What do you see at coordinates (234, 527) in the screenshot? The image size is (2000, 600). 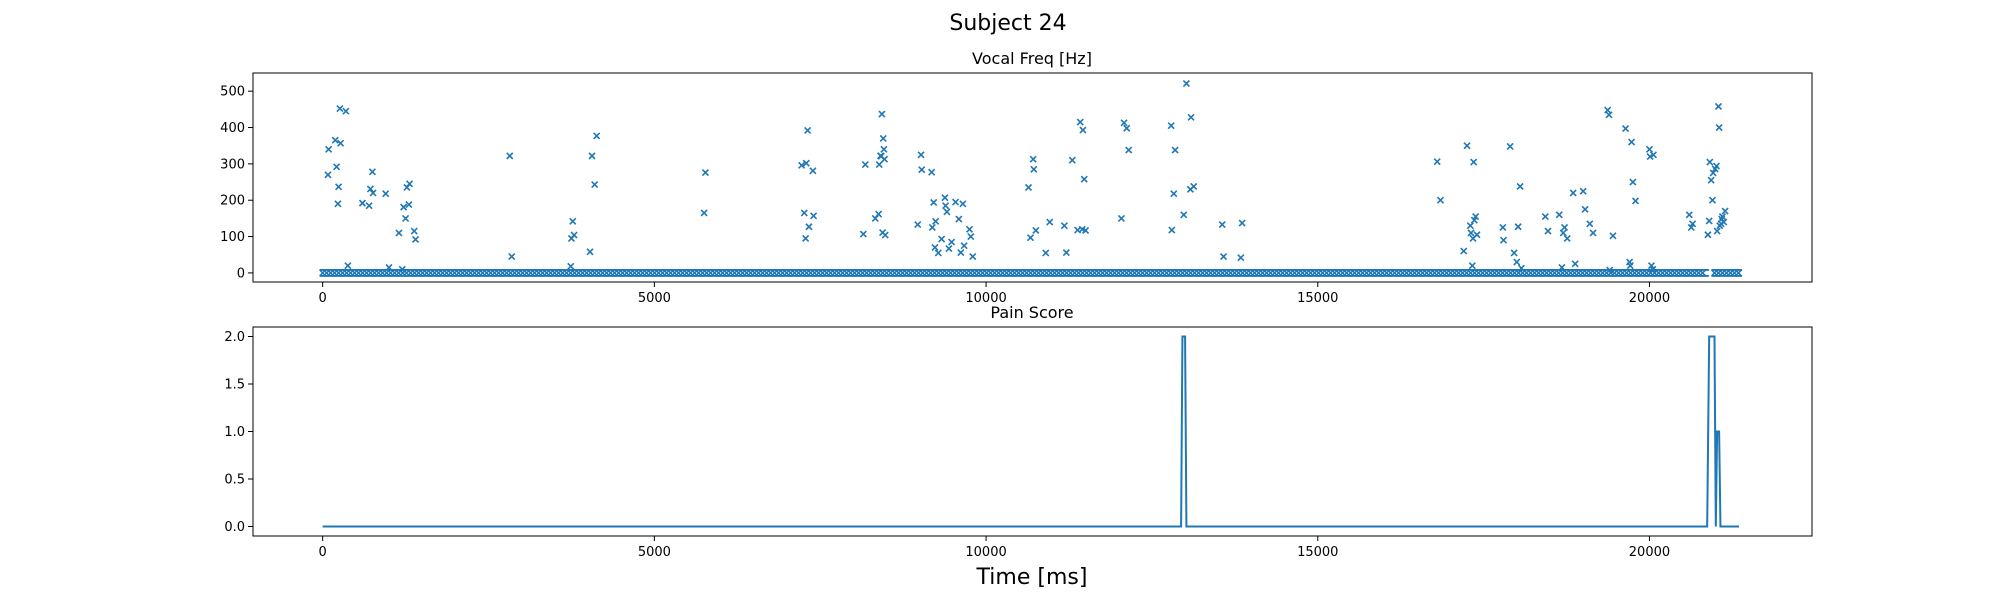 I see `y-tick-label: 0.0` at bounding box center [234, 527].